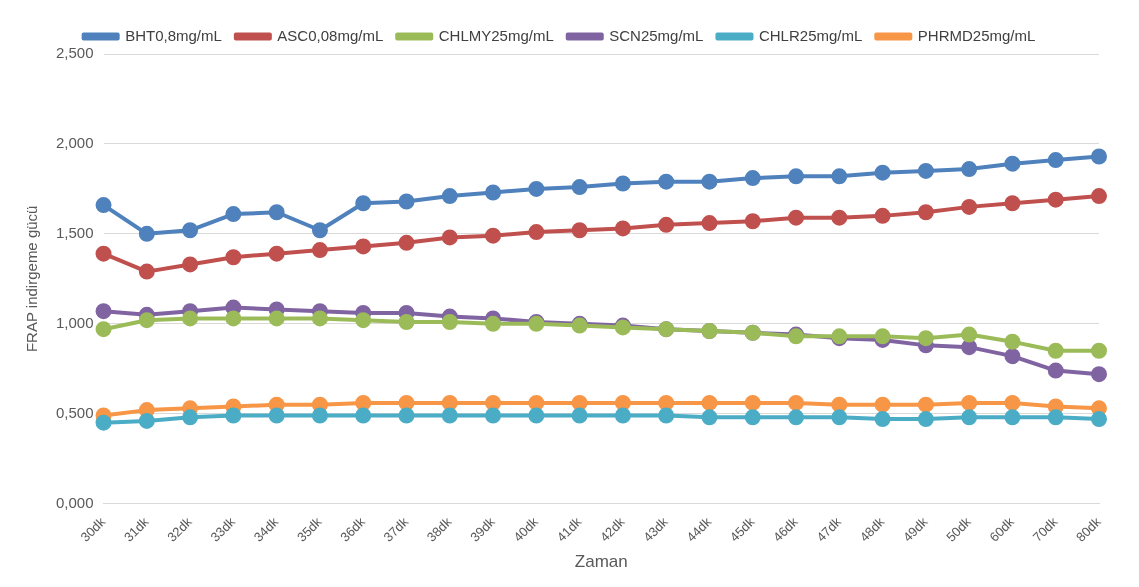 This screenshot has width=1139, height=587. Describe the element at coordinates (496, 35) in the screenshot. I see `legend-label: CHLMY25mg/mL` at that location.